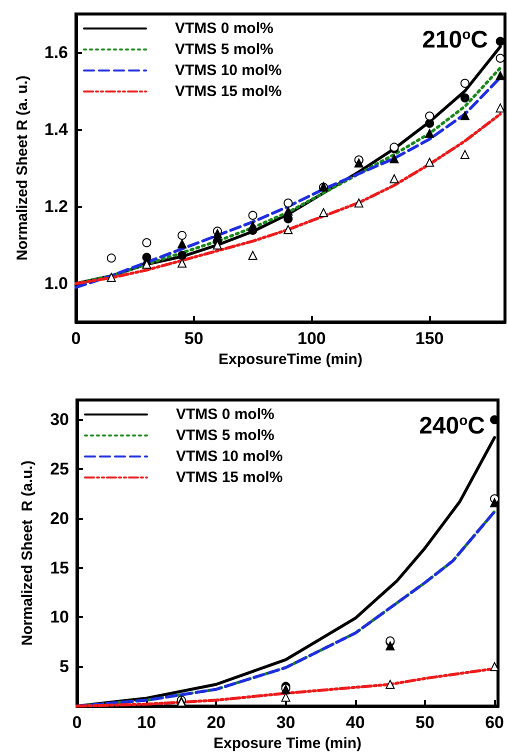 This screenshot has height=756, width=507. What do you see at coordinates (355, 722) in the screenshot?
I see `x-tick-label: 40` at bounding box center [355, 722].